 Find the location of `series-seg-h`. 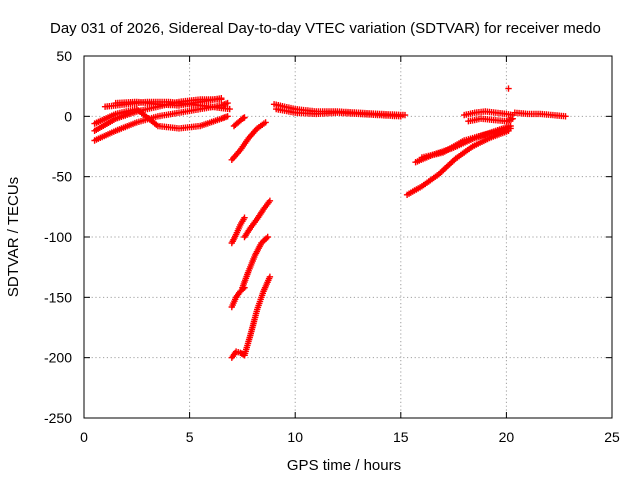

series-seg-h is located at coordinates (238, 230).